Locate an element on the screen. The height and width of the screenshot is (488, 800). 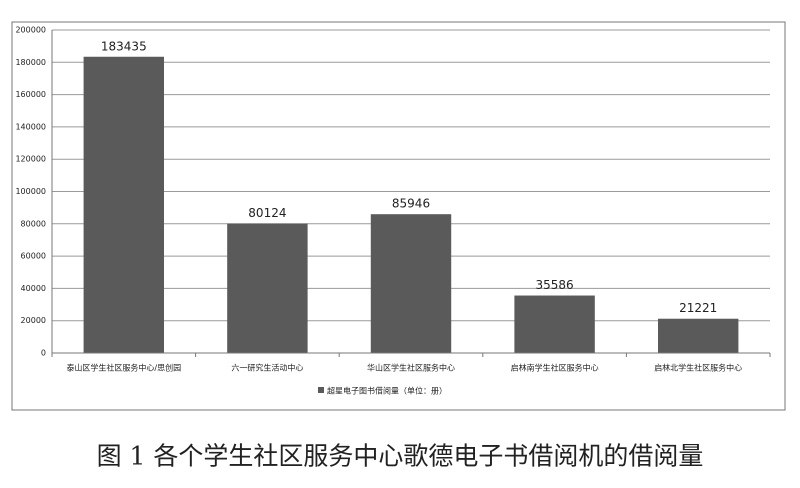
x-tick-label: 华山区学生社区服务中心 is located at coordinates (411, 368).